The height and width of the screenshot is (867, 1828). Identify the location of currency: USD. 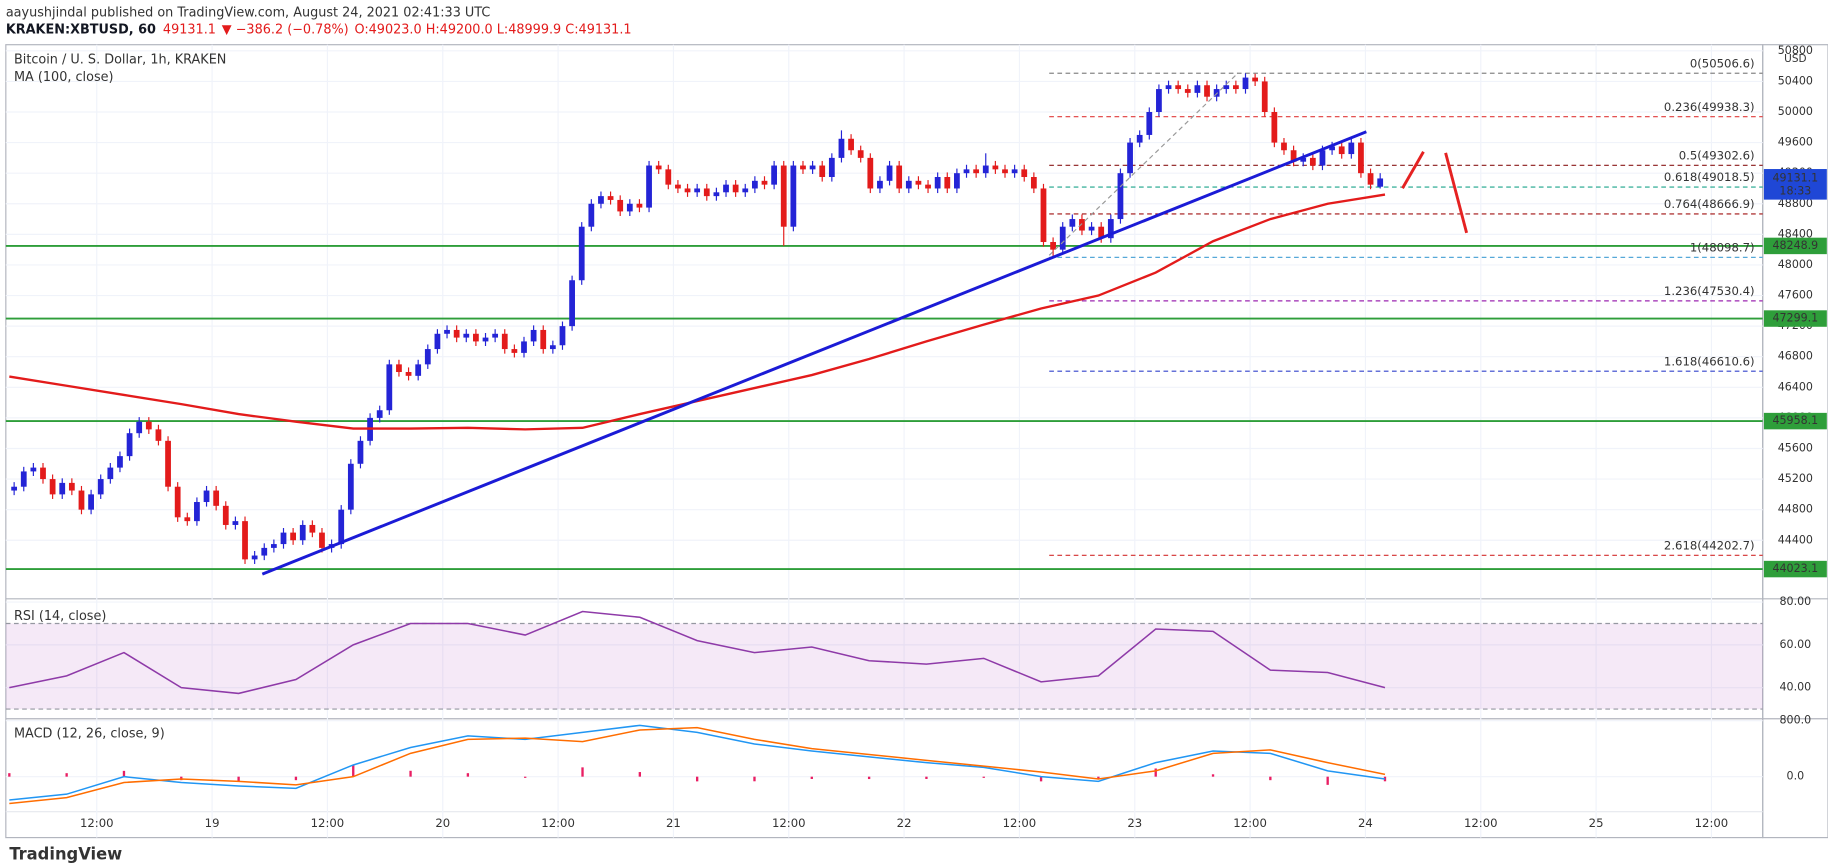
(1795, 59).